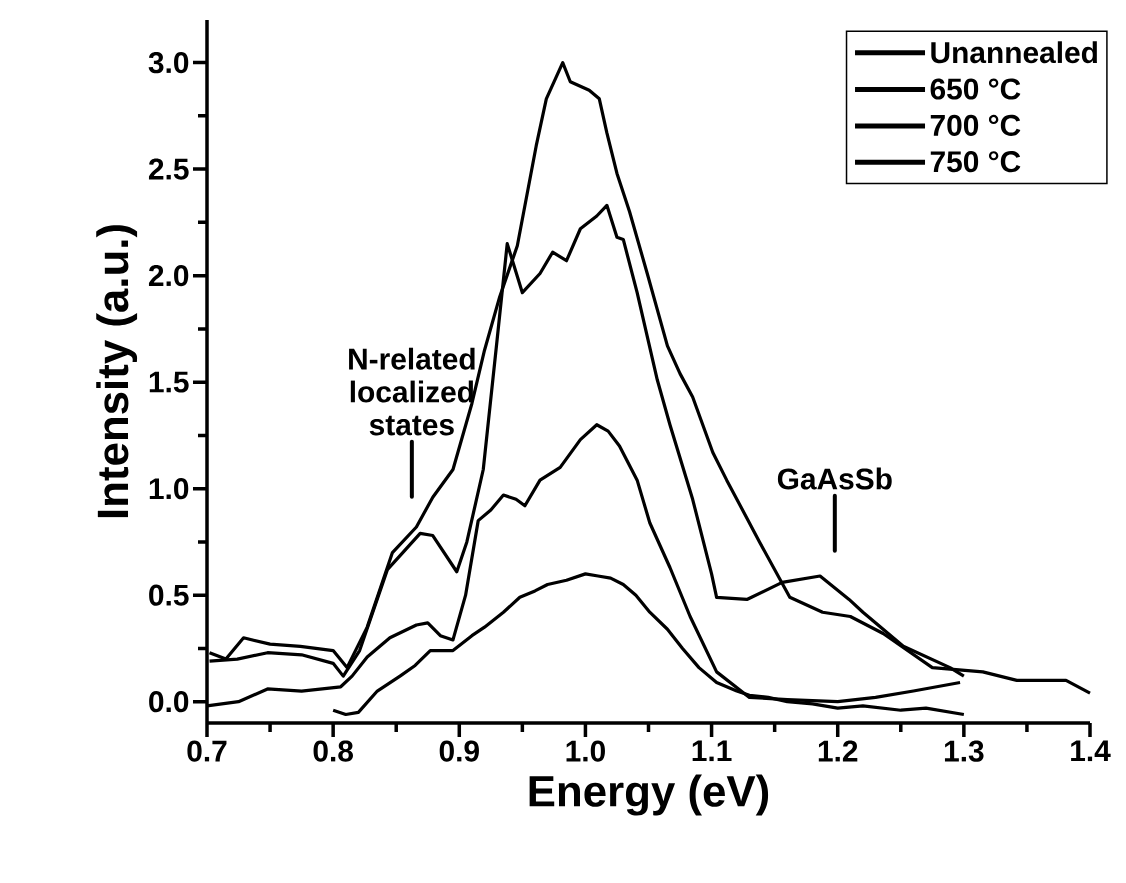  I want to click on y-tick-label: 2.0, so click(168, 276).